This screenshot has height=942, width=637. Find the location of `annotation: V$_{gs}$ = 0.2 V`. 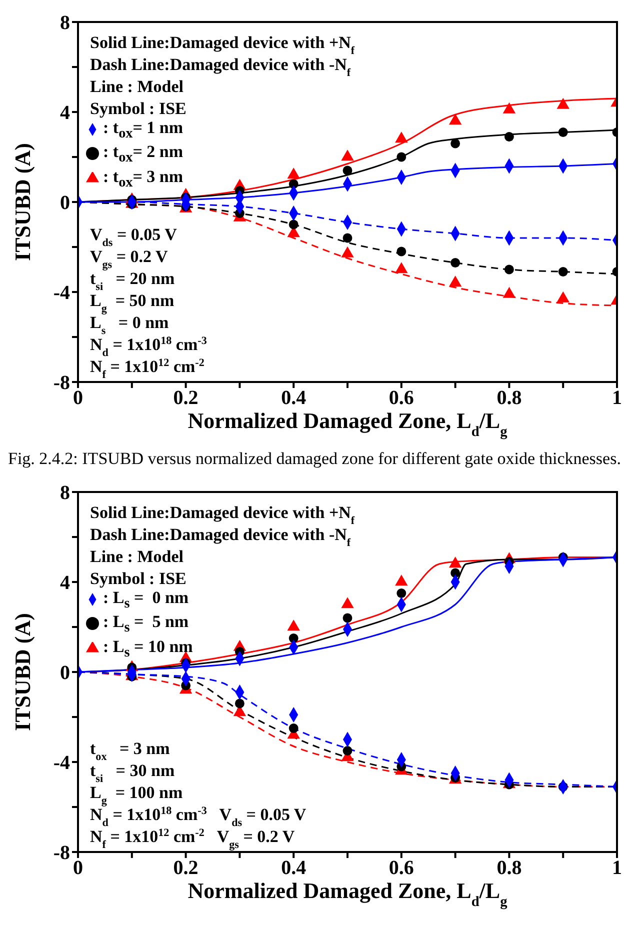

annotation: V$_{gs}$ = 0.2 V is located at coordinates (129, 259).